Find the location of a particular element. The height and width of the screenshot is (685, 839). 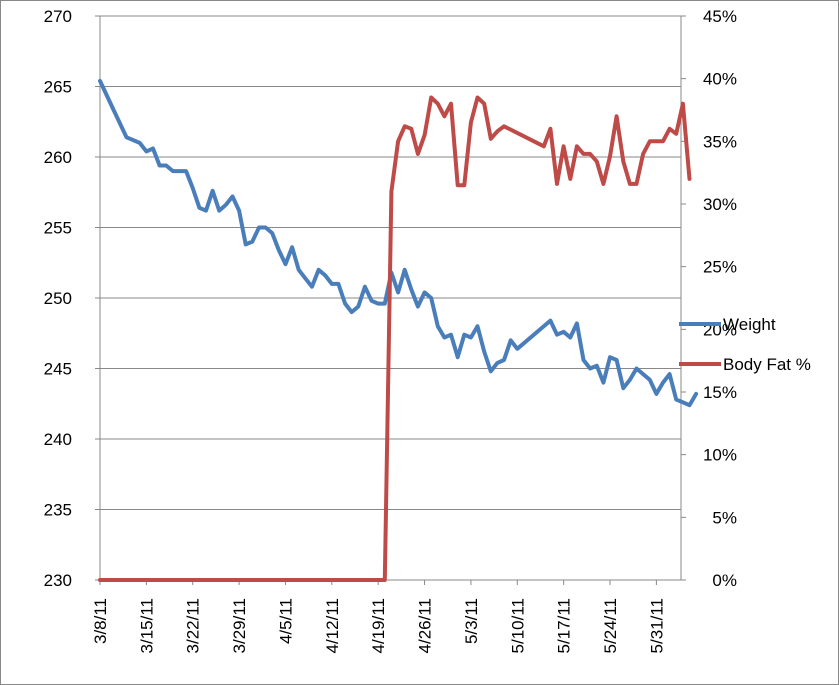

right-tick-label: 45% is located at coordinates (720, 16).